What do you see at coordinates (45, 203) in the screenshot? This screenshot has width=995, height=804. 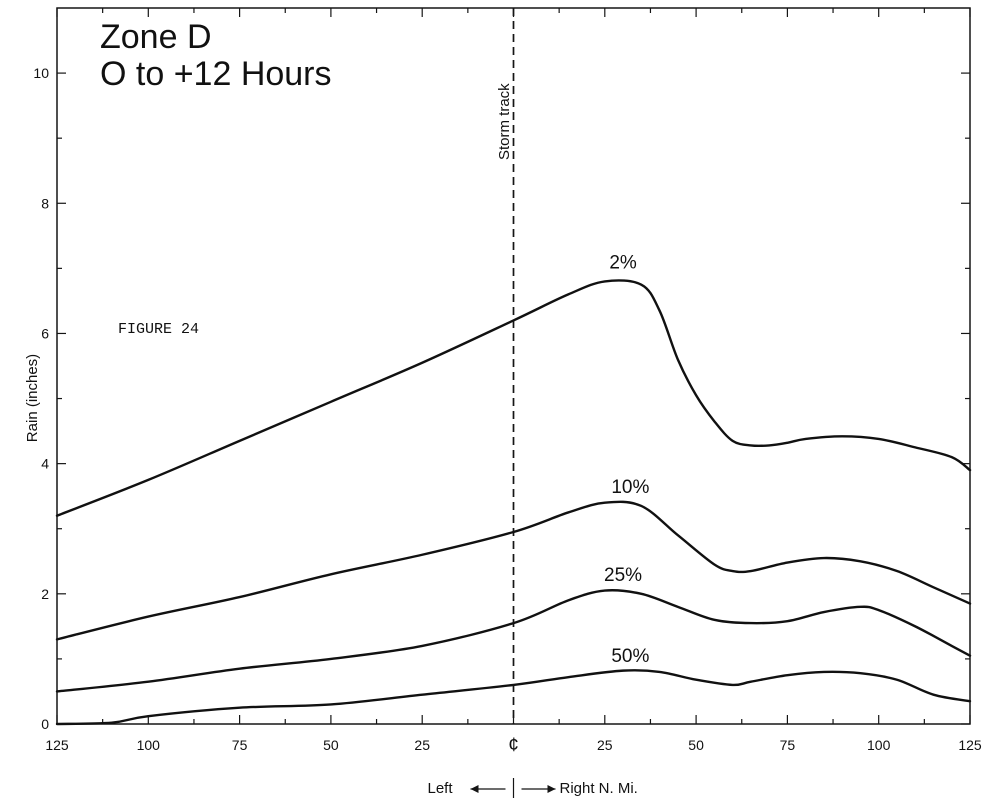 I see `y-tick-label: 8` at bounding box center [45, 203].